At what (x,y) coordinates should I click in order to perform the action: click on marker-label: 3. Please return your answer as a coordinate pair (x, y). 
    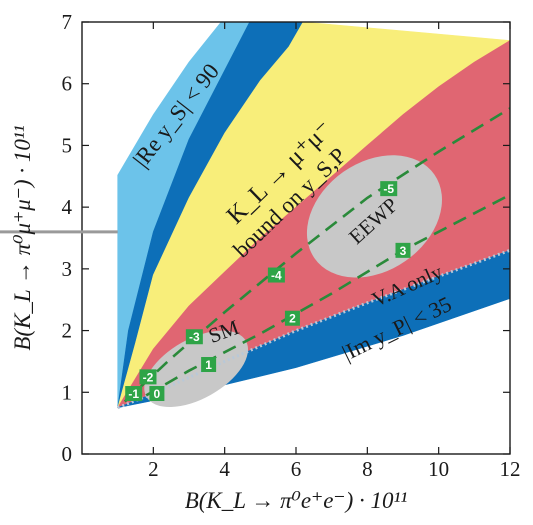
    Looking at the image, I should click on (403, 251).